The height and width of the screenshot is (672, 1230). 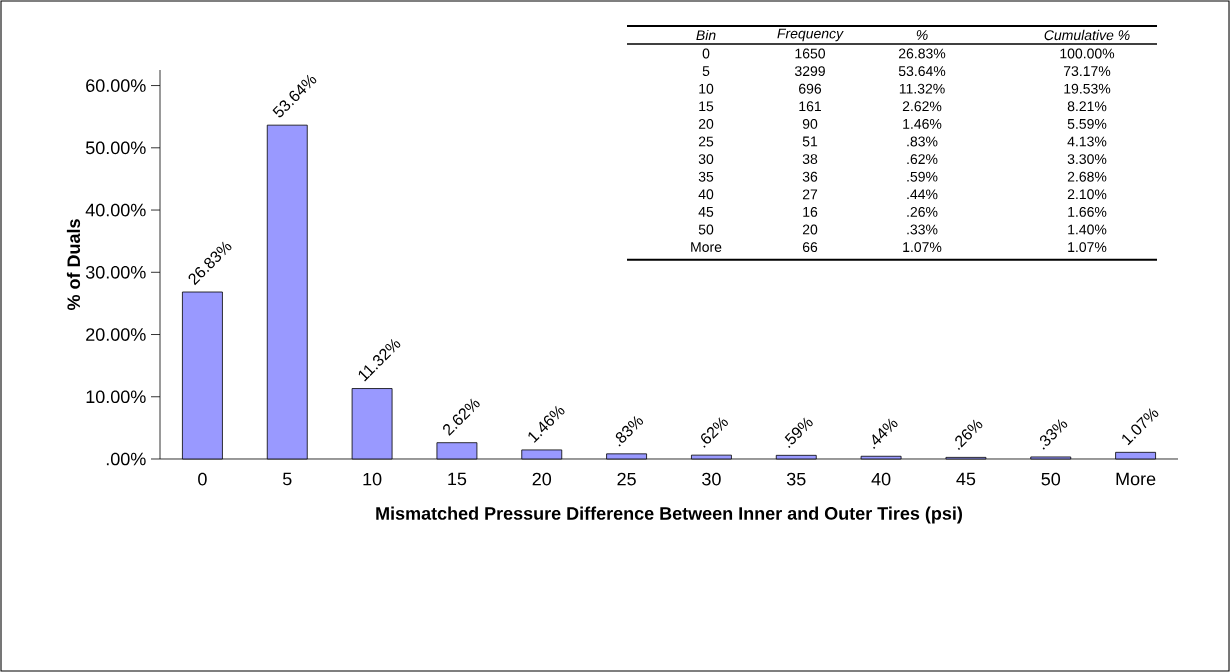 What do you see at coordinates (1051, 479) in the screenshot?
I see `x-tick-label: 50` at bounding box center [1051, 479].